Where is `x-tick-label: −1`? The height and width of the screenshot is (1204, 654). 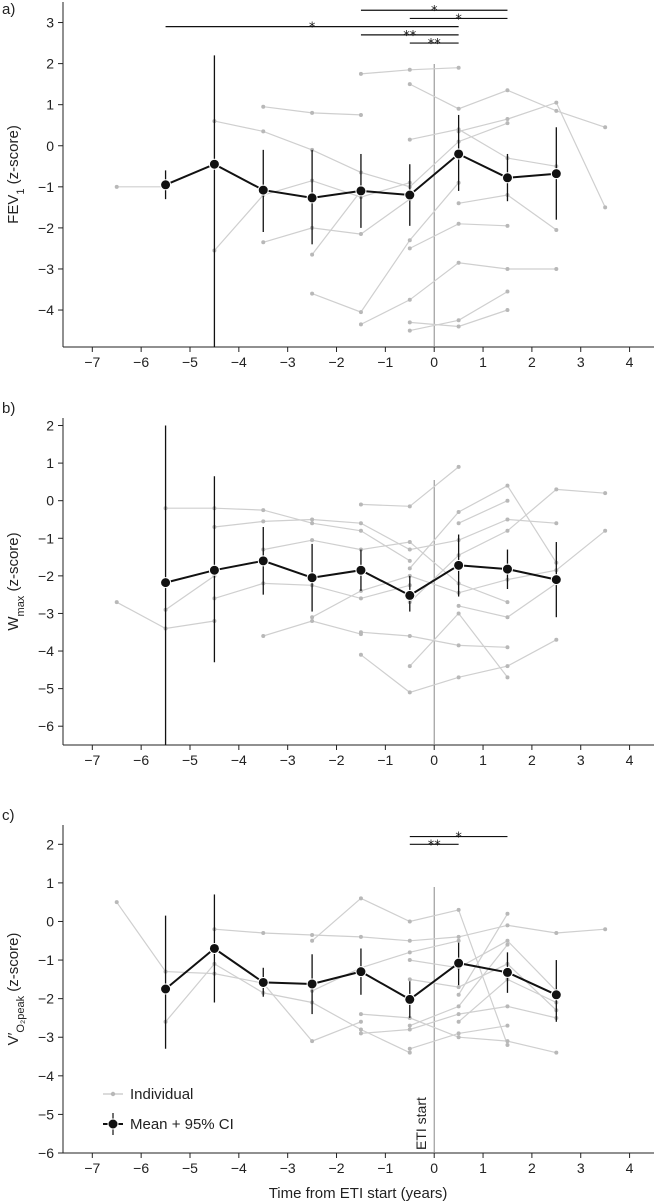
x-tick-label: −1 is located at coordinates (385, 362).